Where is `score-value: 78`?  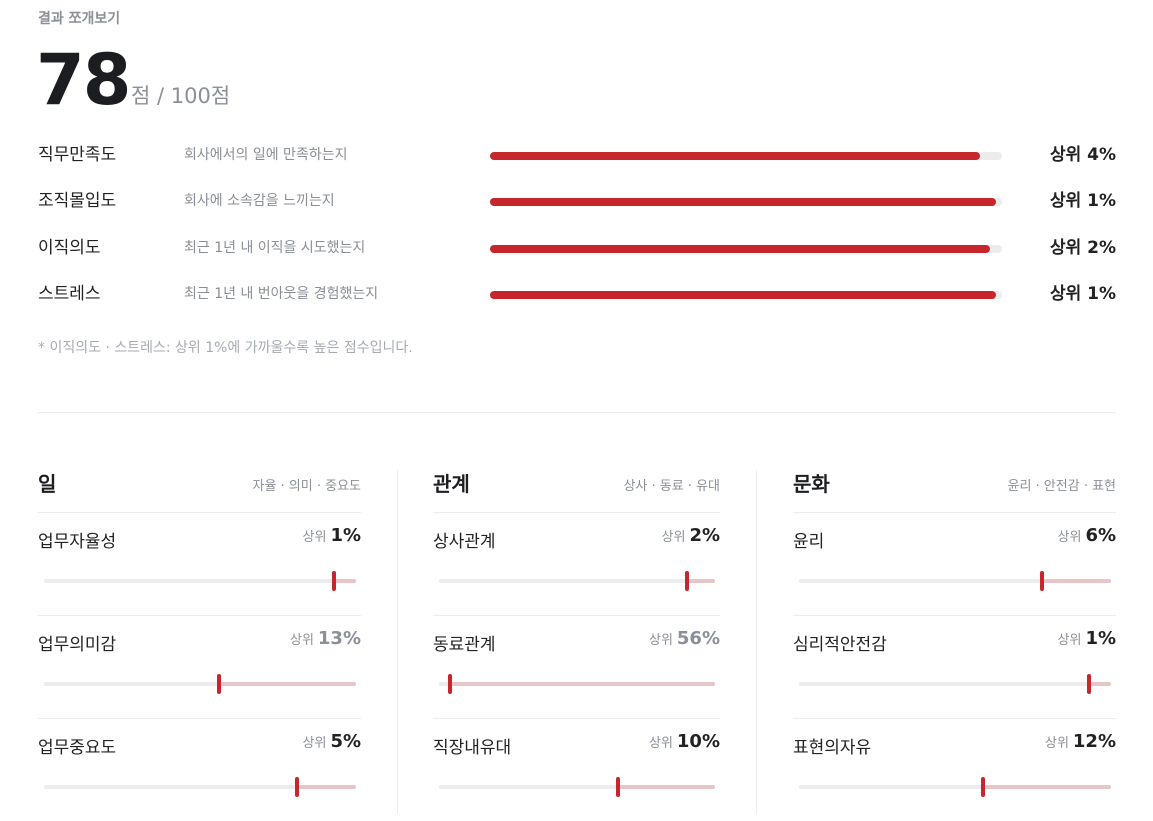 score-value: 78 is located at coordinates (83, 80).